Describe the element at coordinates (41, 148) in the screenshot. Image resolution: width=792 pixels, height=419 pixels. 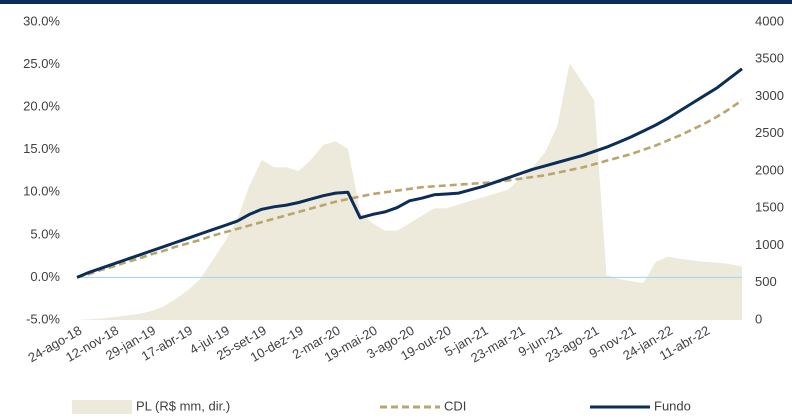
I see `y-tick-label: 15.0%` at that location.